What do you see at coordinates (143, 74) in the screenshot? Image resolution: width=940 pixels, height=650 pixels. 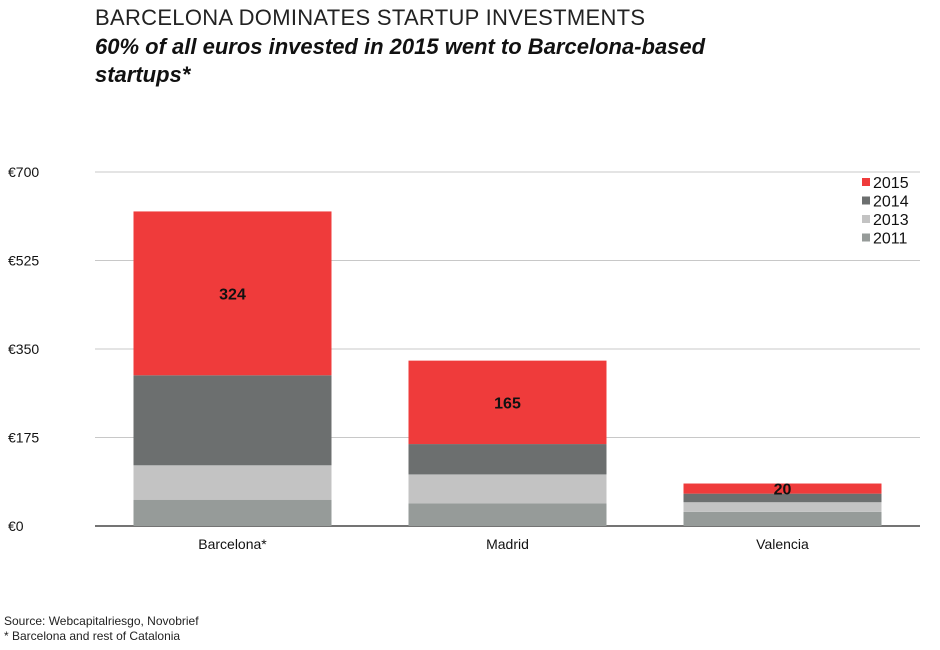 I see `chart-subtitle-line-2: startups*` at bounding box center [143, 74].